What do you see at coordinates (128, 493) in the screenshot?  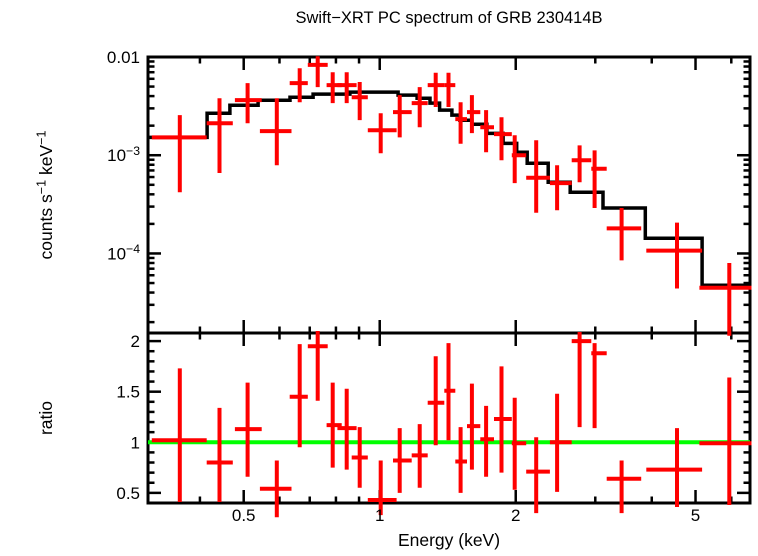 I see `y-tick-label: 0.5` at bounding box center [128, 493].